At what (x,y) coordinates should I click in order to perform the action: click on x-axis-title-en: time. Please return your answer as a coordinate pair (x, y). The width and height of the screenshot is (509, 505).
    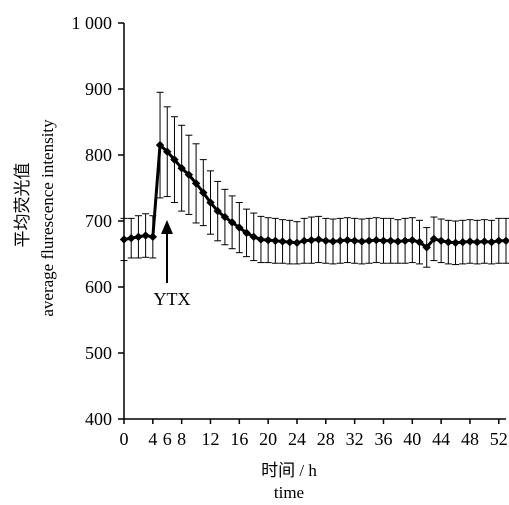
    Looking at the image, I should click on (289, 492).